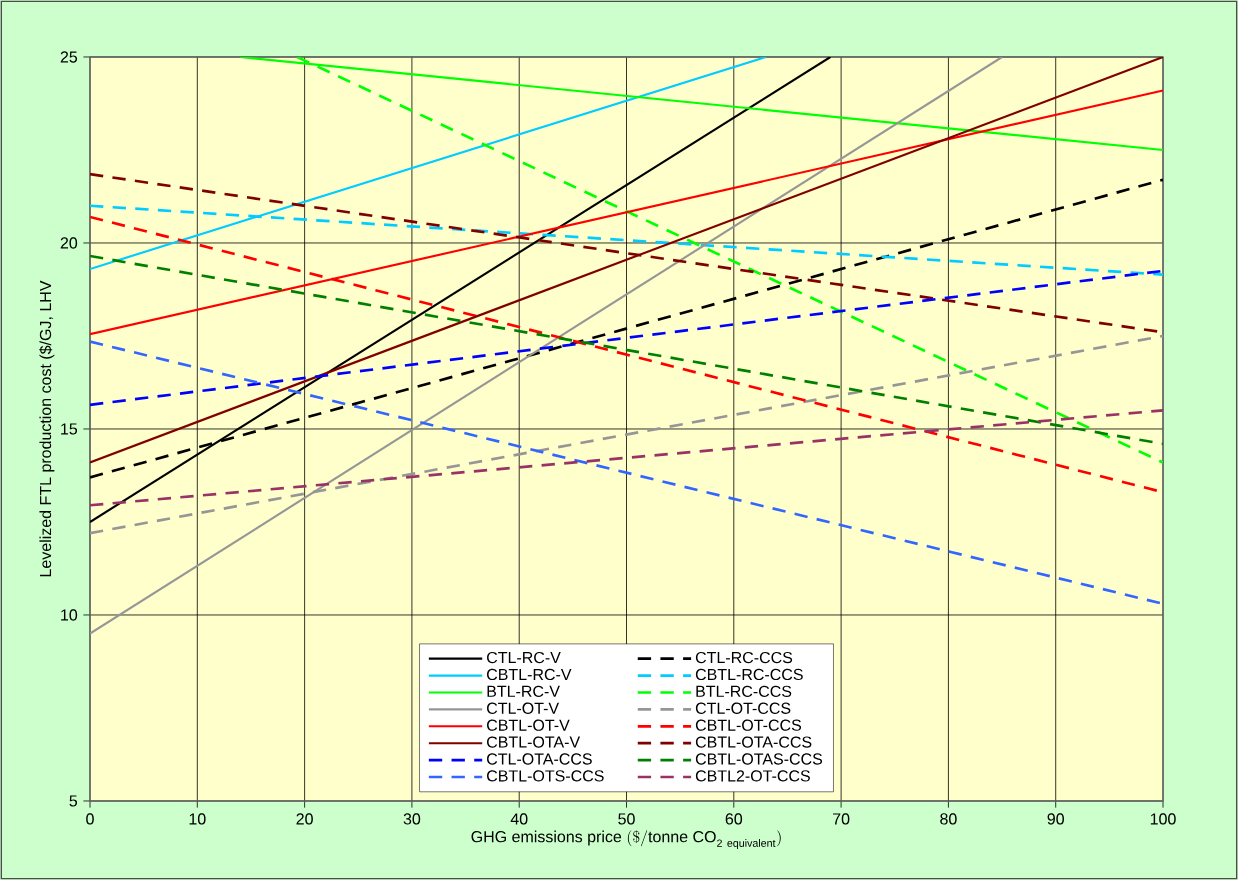 Image resolution: width=1238 pixels, height=880 pixels. Describe the element at coordinates (753, 742) in the screenshot. I see `legend-label: CBTL-OTA-CCS` at that location.